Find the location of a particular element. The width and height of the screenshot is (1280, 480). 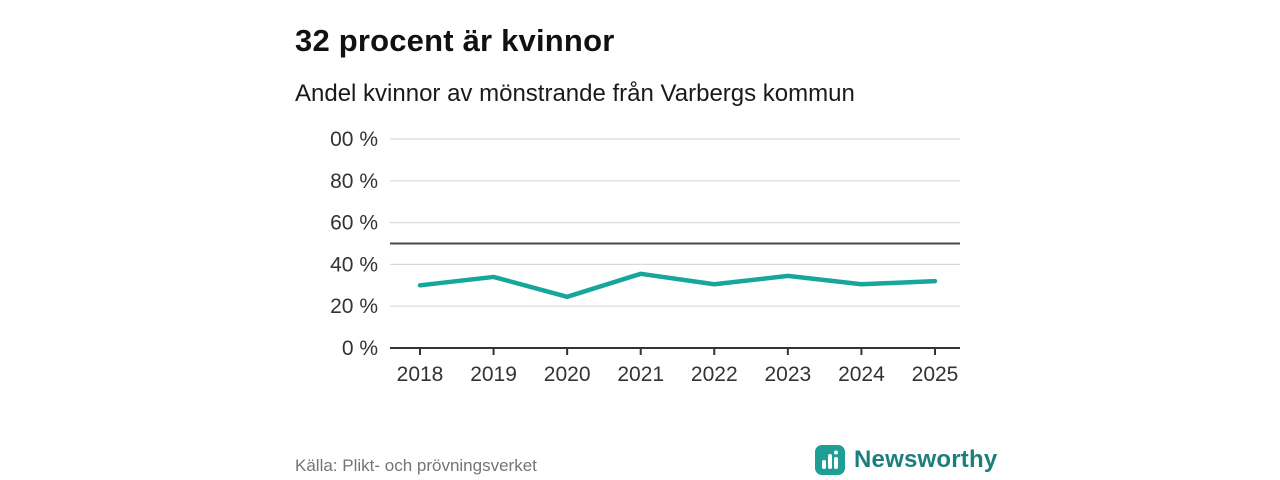

x-tick-label: 2020 is located at coordinates (567, 374).